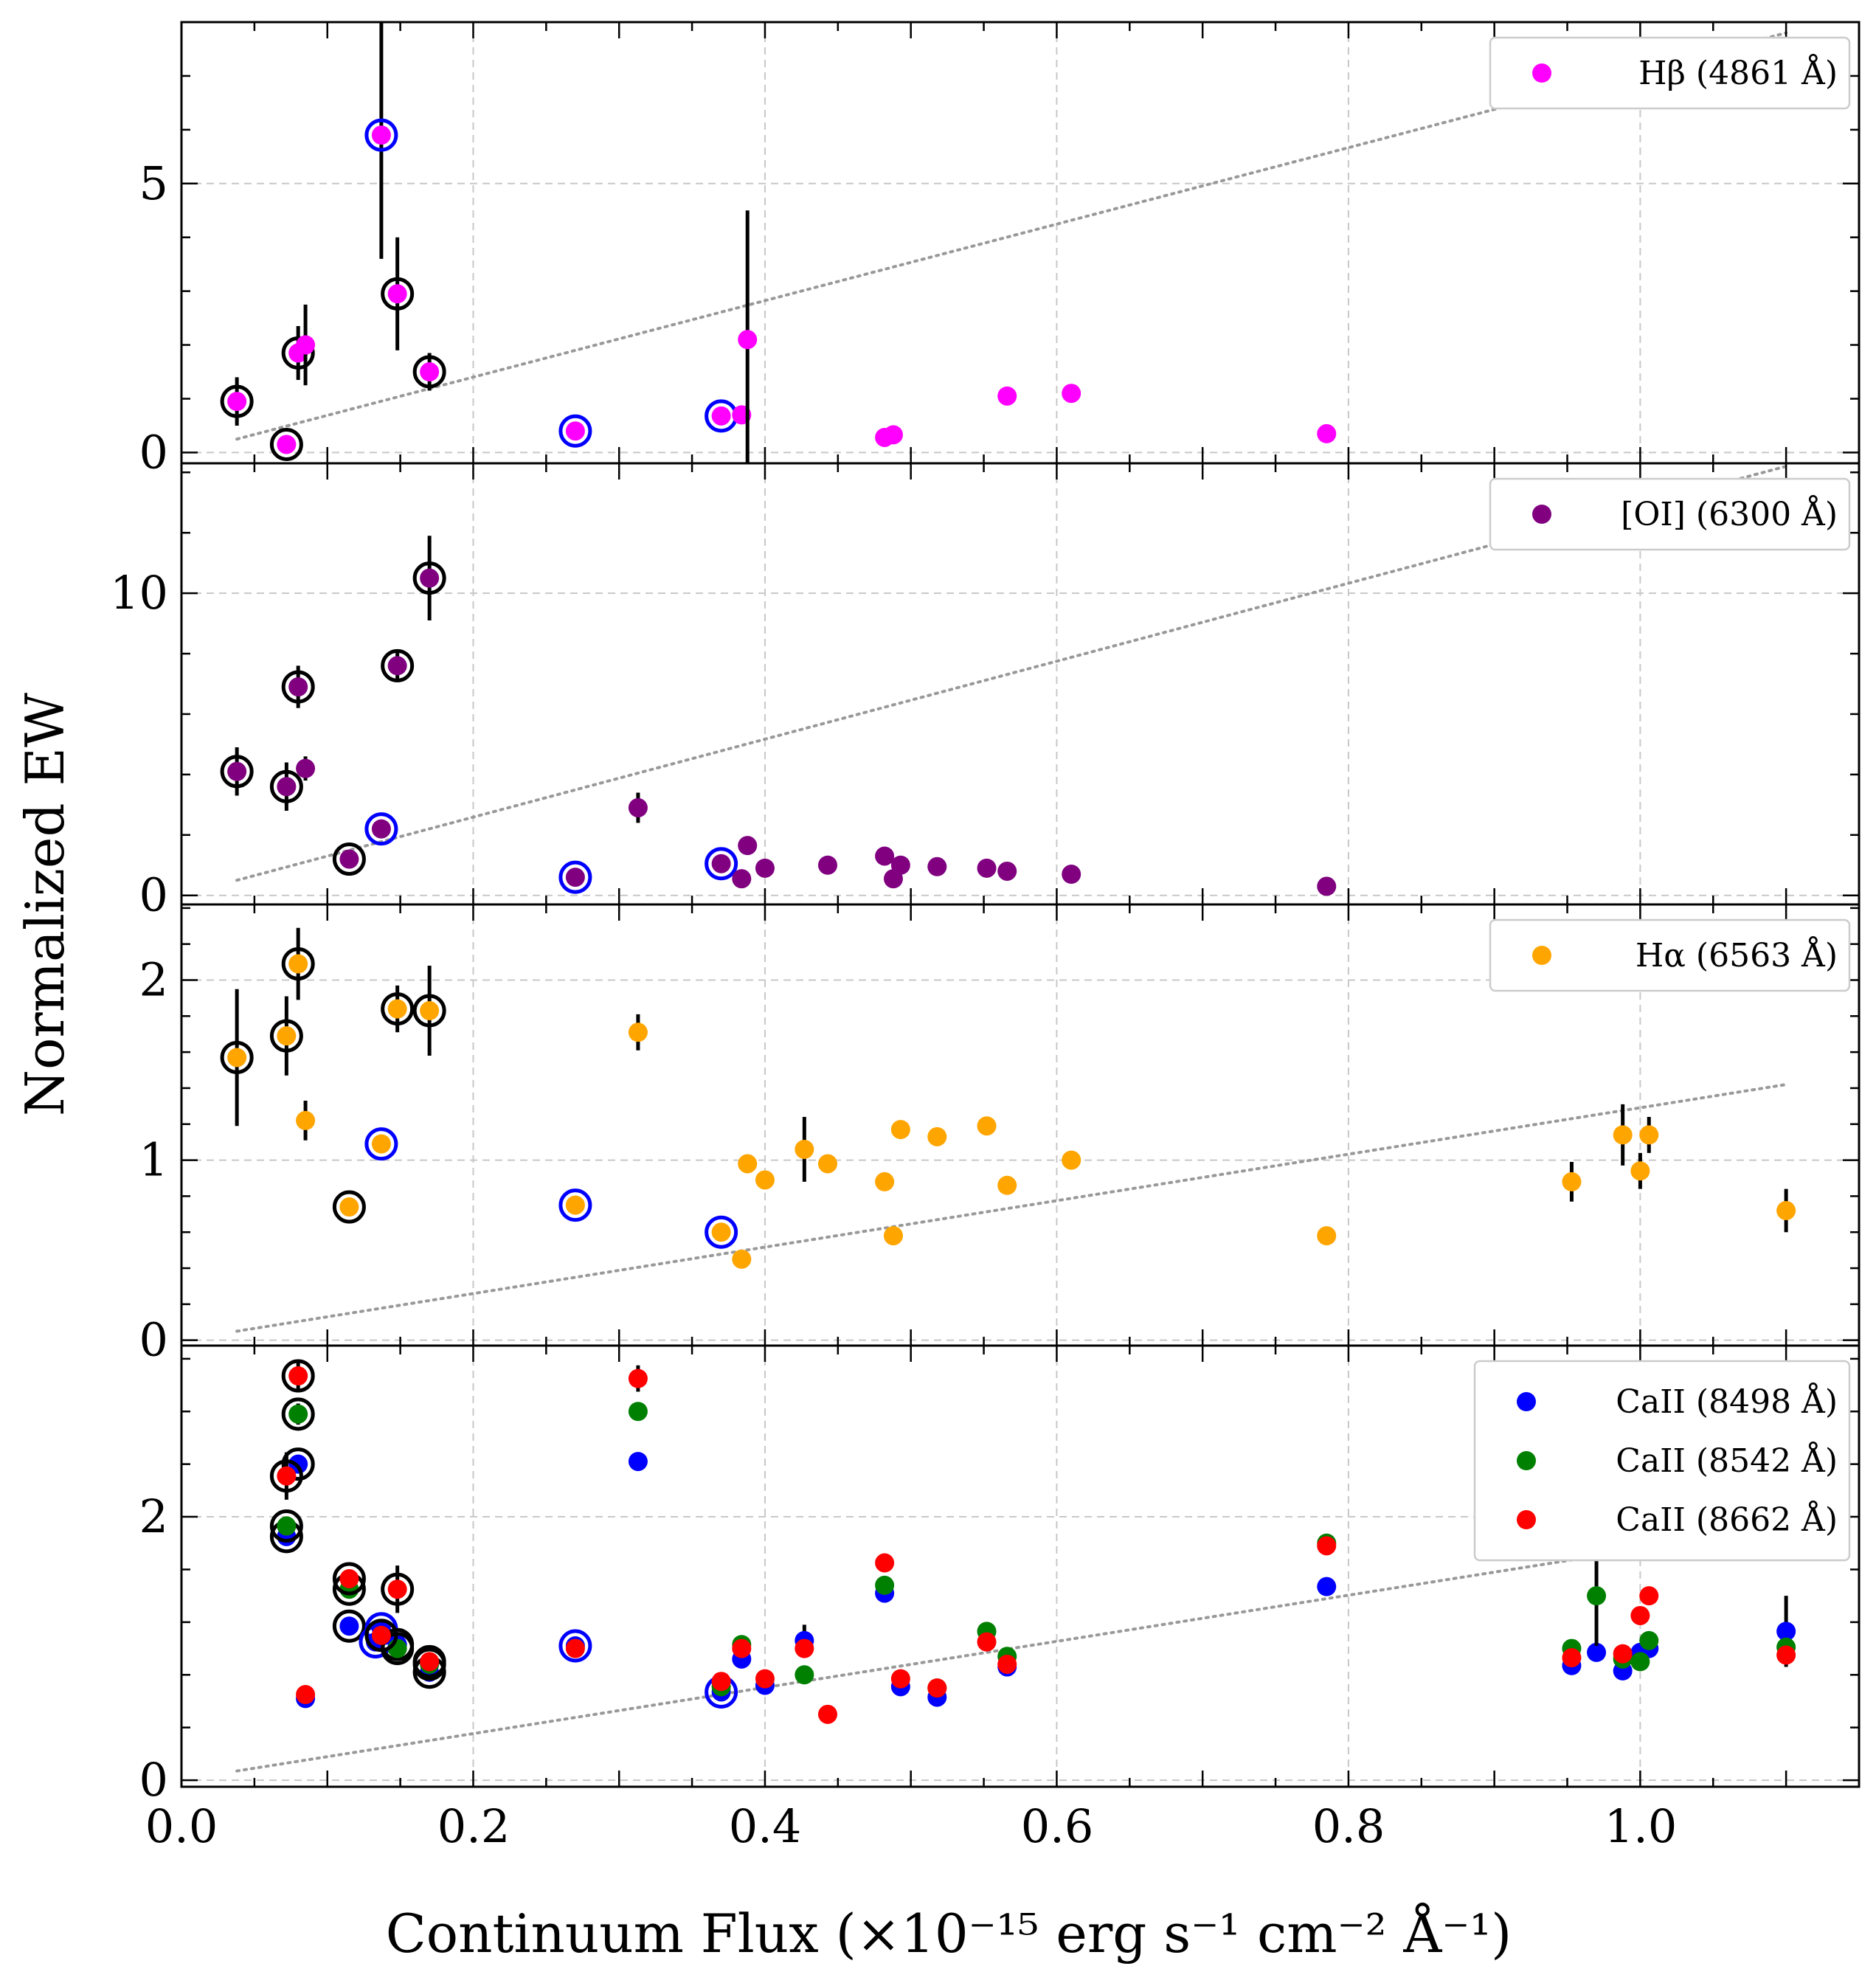 The height and width of the screenshot is (1983, 1876). I want to click on legend-label: [OI] (6300 Å), so click(1729, 513).